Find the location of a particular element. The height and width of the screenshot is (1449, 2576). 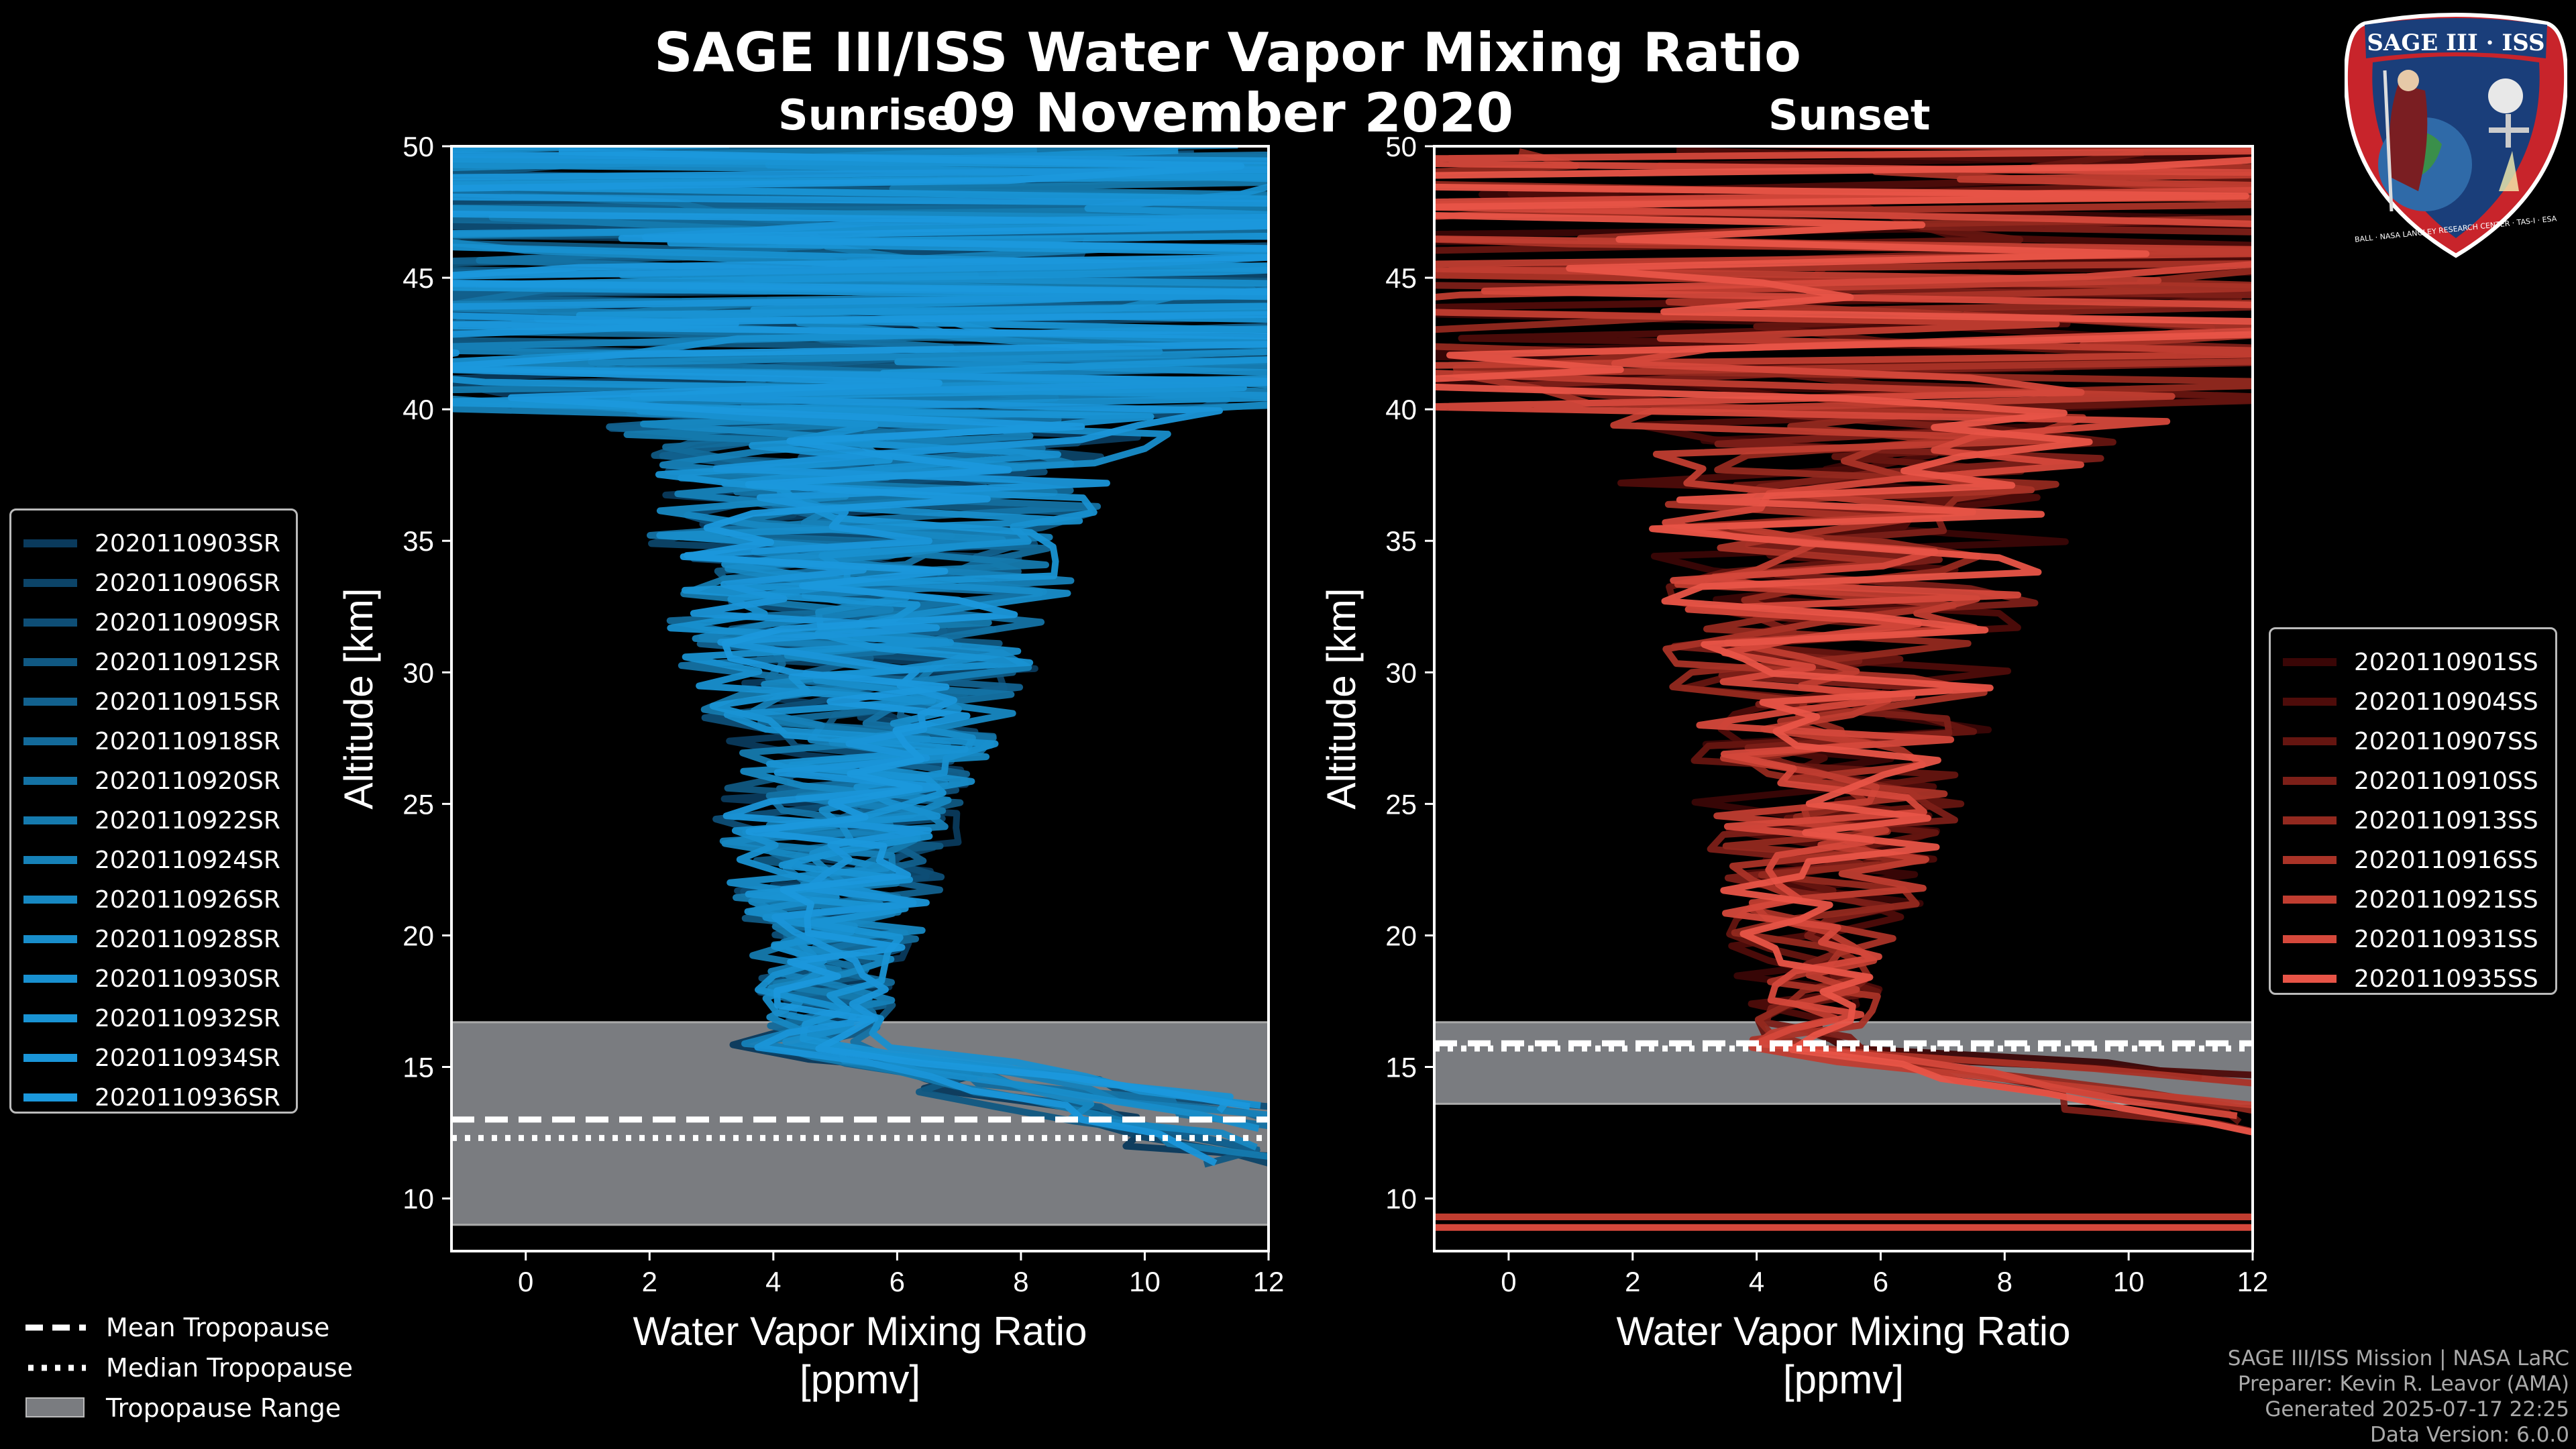

legend-item: 2020110920SR is located at coordinates (145, 780).